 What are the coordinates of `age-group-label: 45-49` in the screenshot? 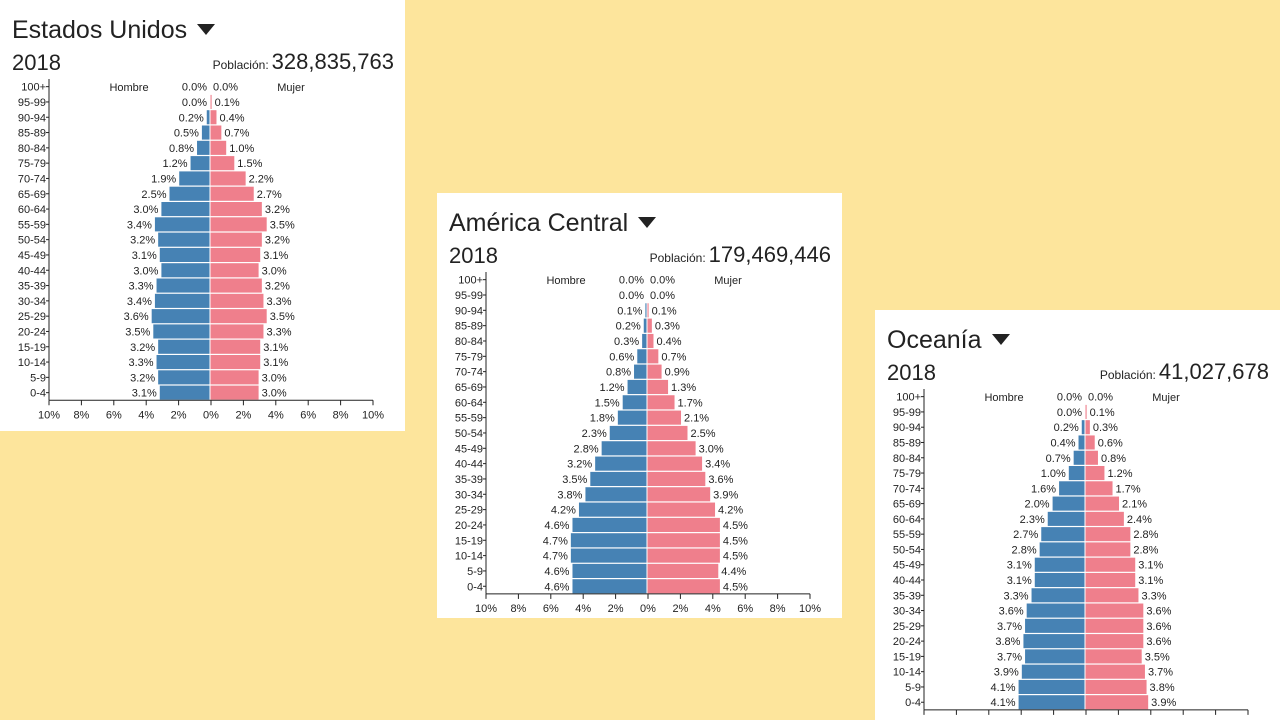 It's located at (32, 256).